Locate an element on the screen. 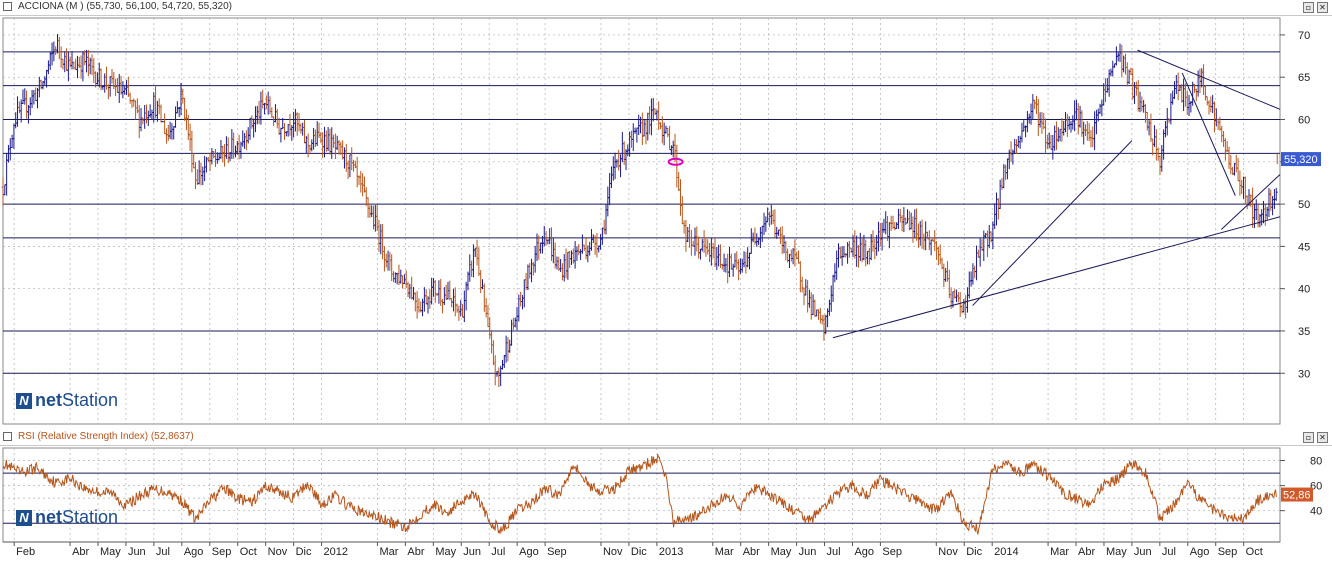  x-tick-label: Feb is located at coordinates (25, 552).